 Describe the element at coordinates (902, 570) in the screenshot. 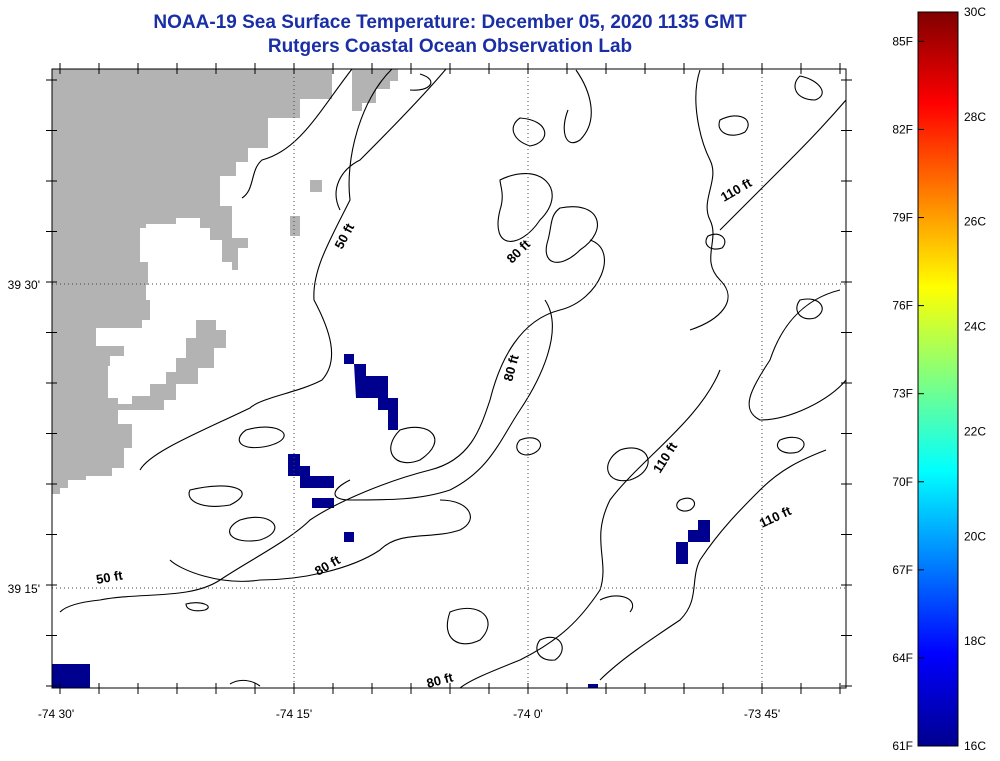

I see `colorbar-f-label: 67F` at that location.